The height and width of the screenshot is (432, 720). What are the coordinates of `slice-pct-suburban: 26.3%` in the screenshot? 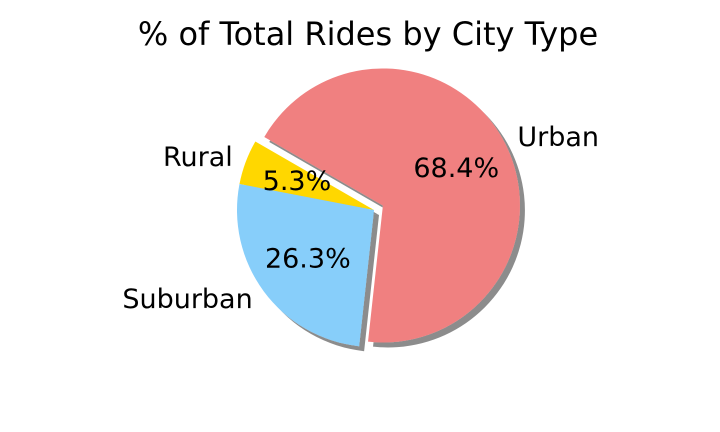 It's located at (308, 258).